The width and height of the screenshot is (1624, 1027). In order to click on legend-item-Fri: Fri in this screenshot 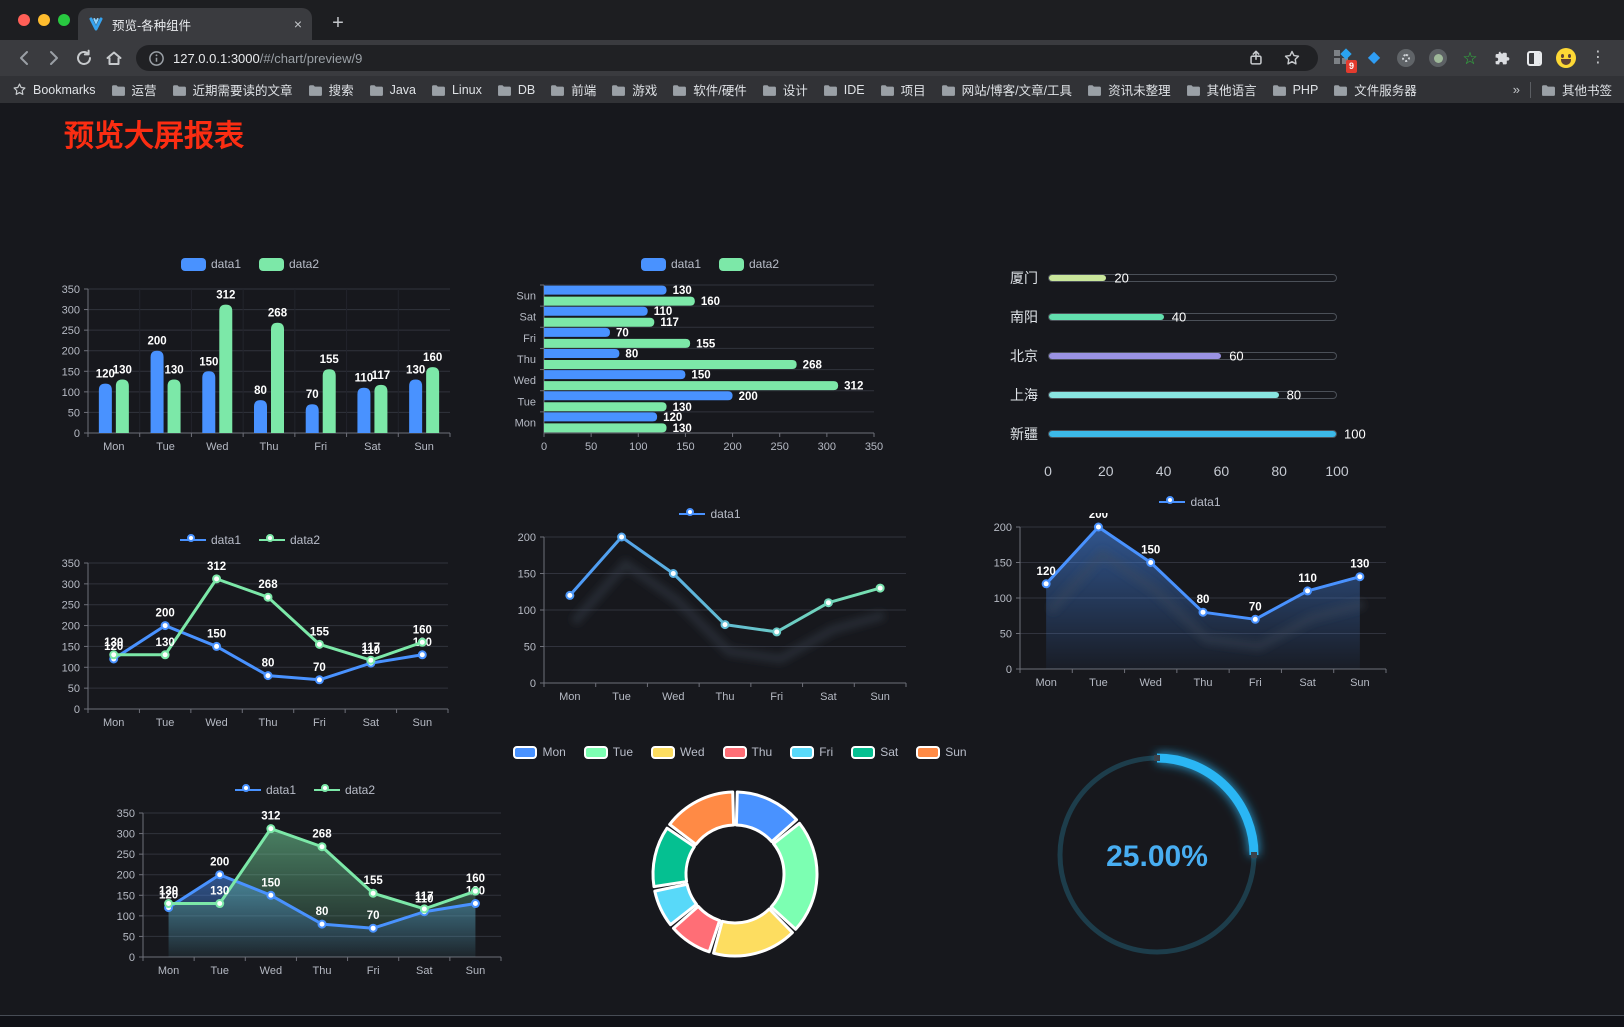, I will do `click(811, 752)`.